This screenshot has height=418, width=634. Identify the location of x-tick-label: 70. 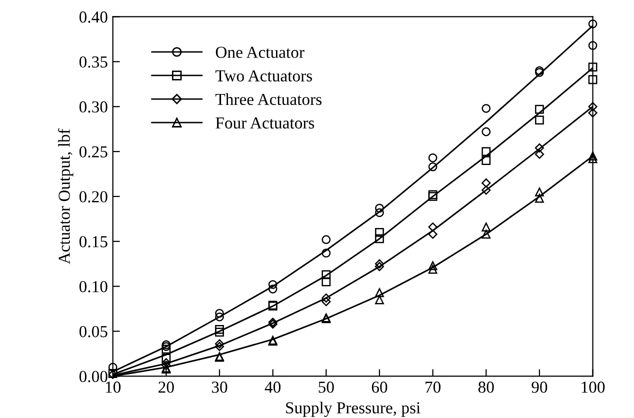
(433, 387).